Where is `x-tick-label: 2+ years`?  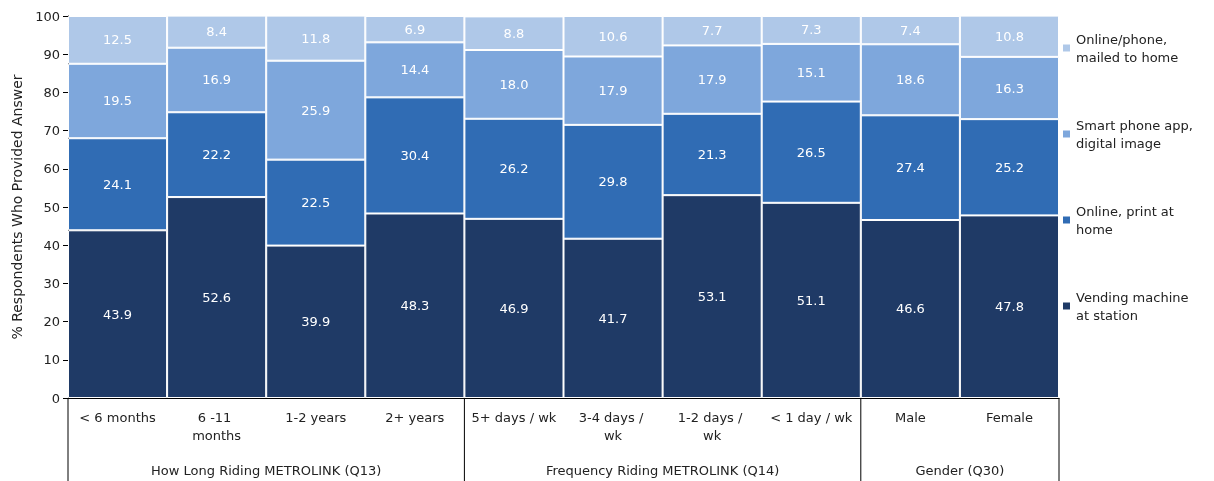 x-tick-label: 2+ years is located at coordinates (415, 417).